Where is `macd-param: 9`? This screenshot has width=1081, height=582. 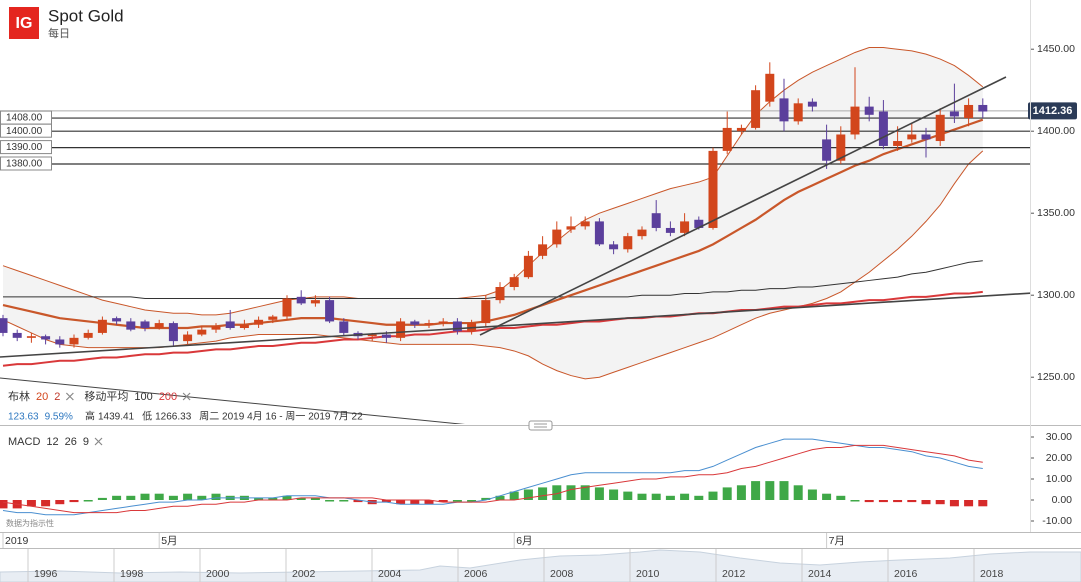
macd-param: 9 is located at coordinates (86, 442).